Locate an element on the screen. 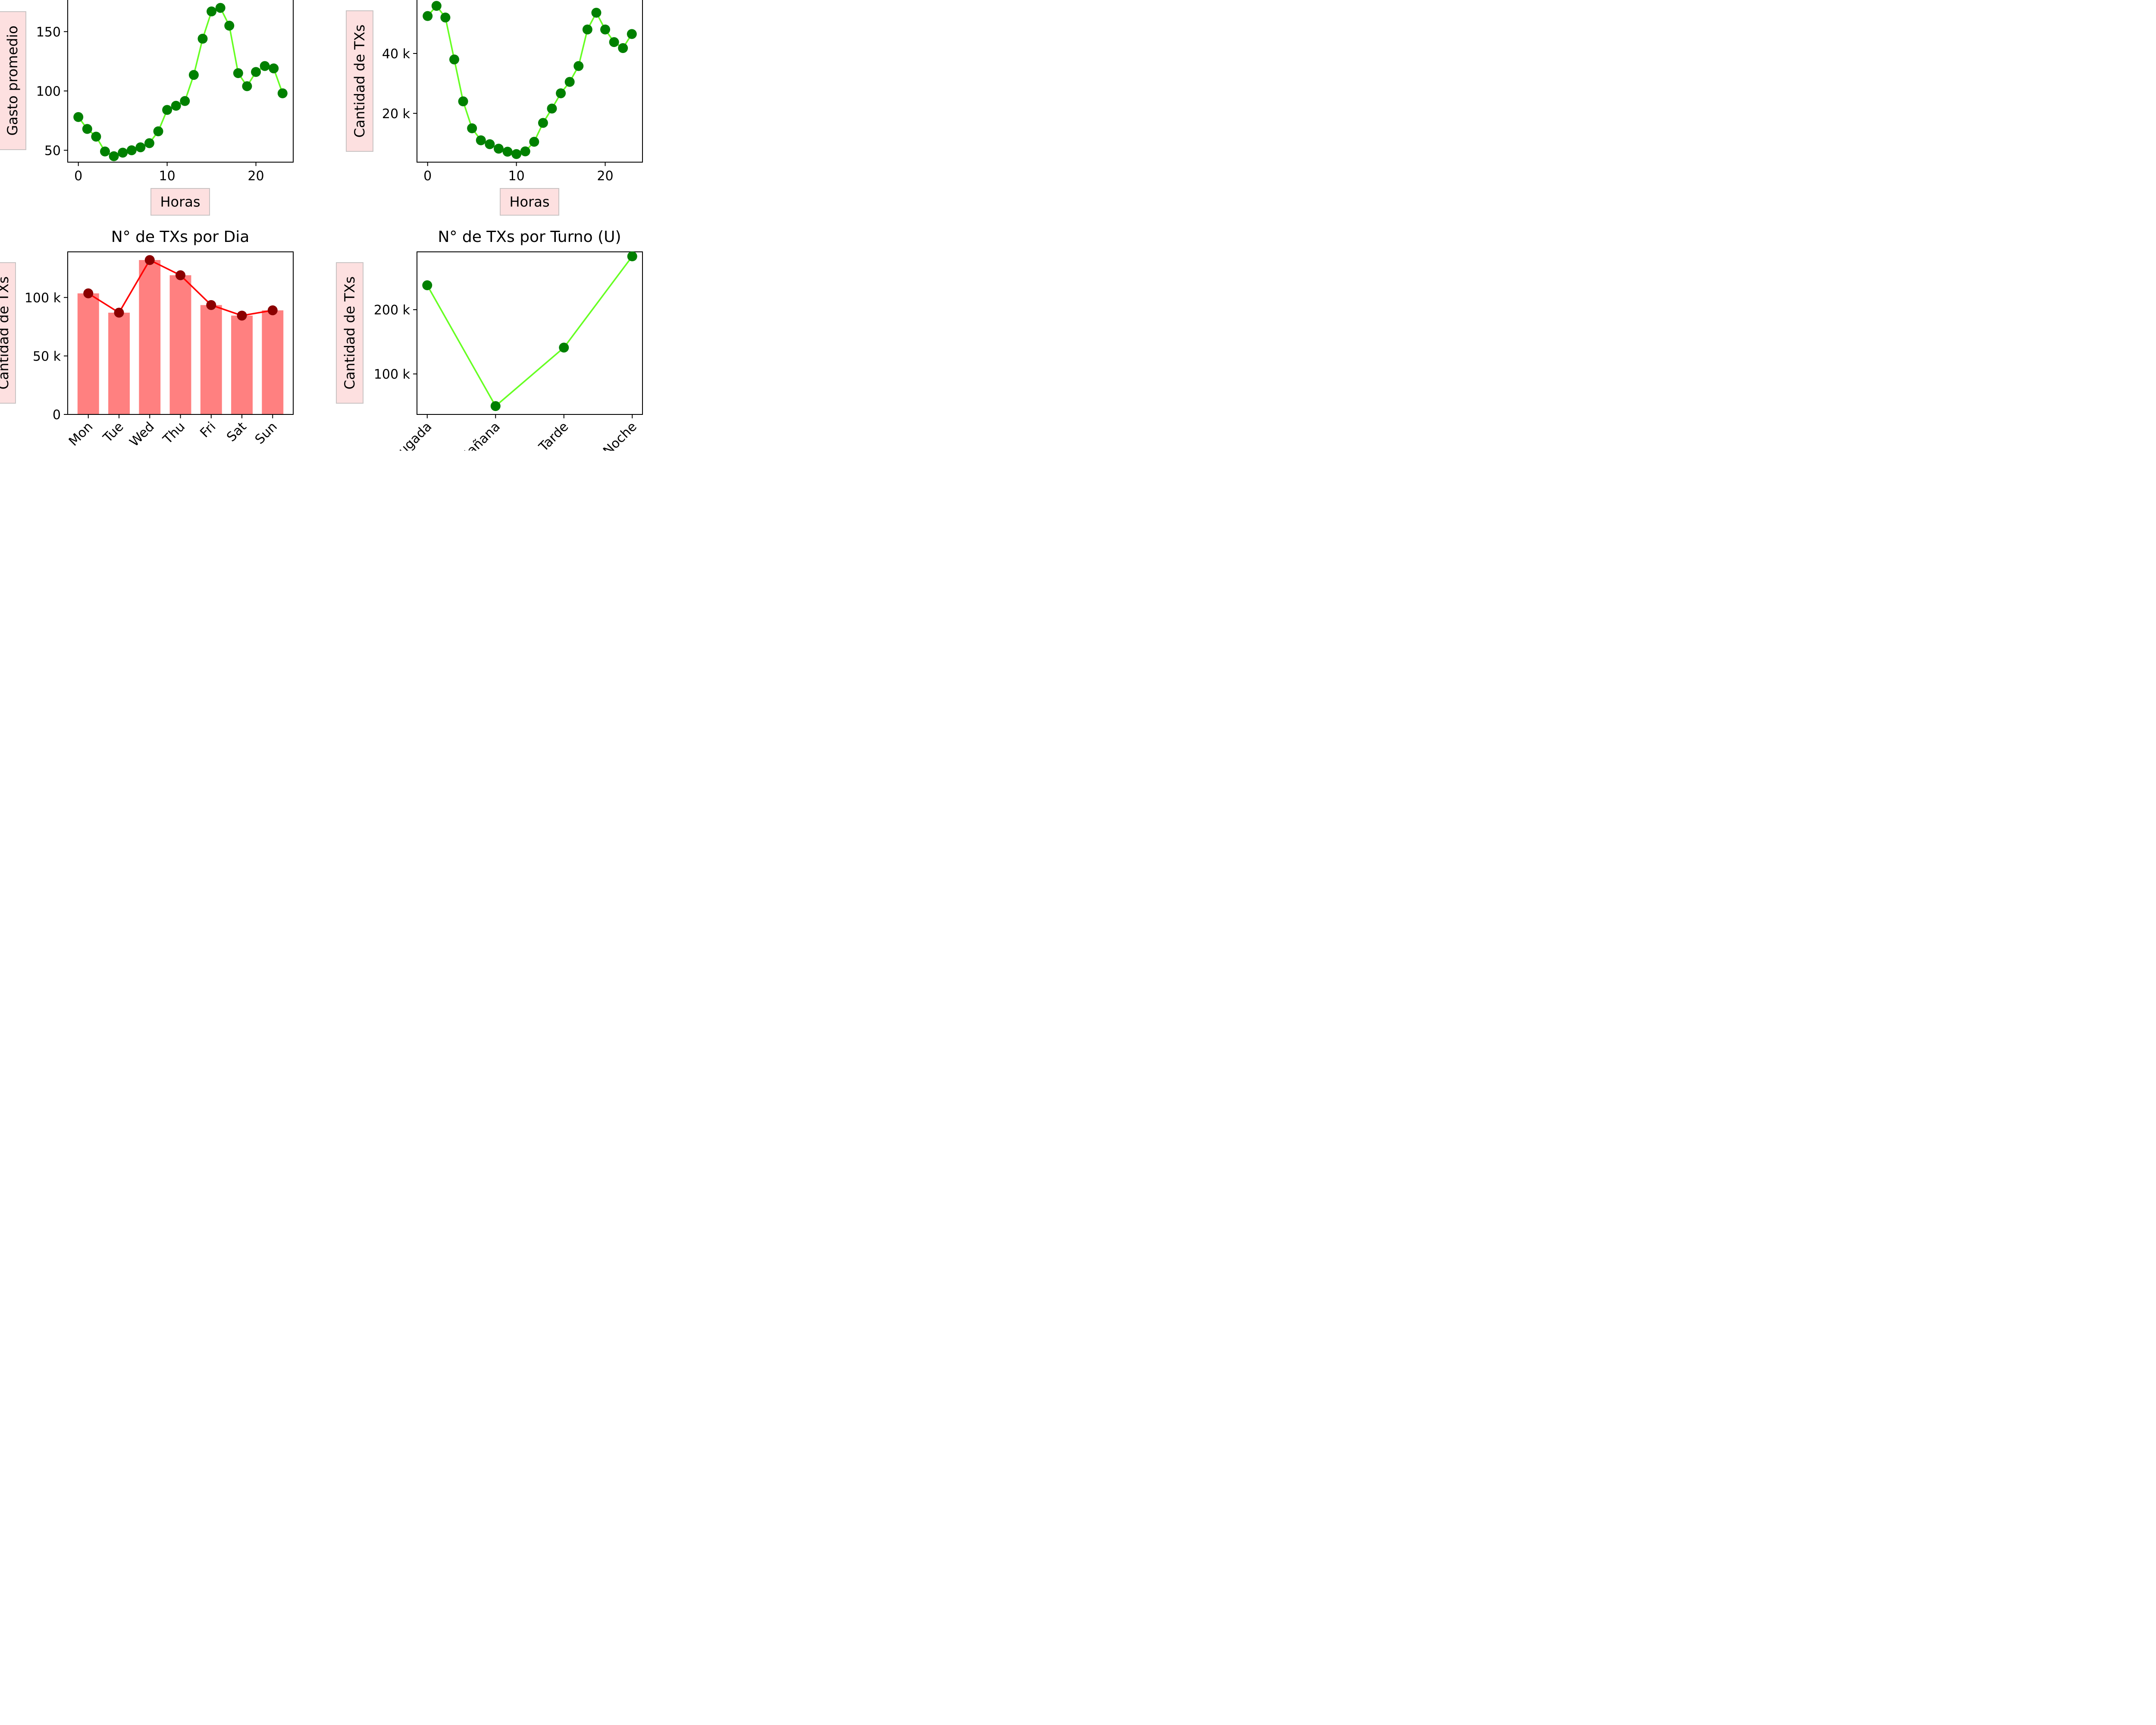  y-tick-label: 20 k is located at coordinates (396, 115).